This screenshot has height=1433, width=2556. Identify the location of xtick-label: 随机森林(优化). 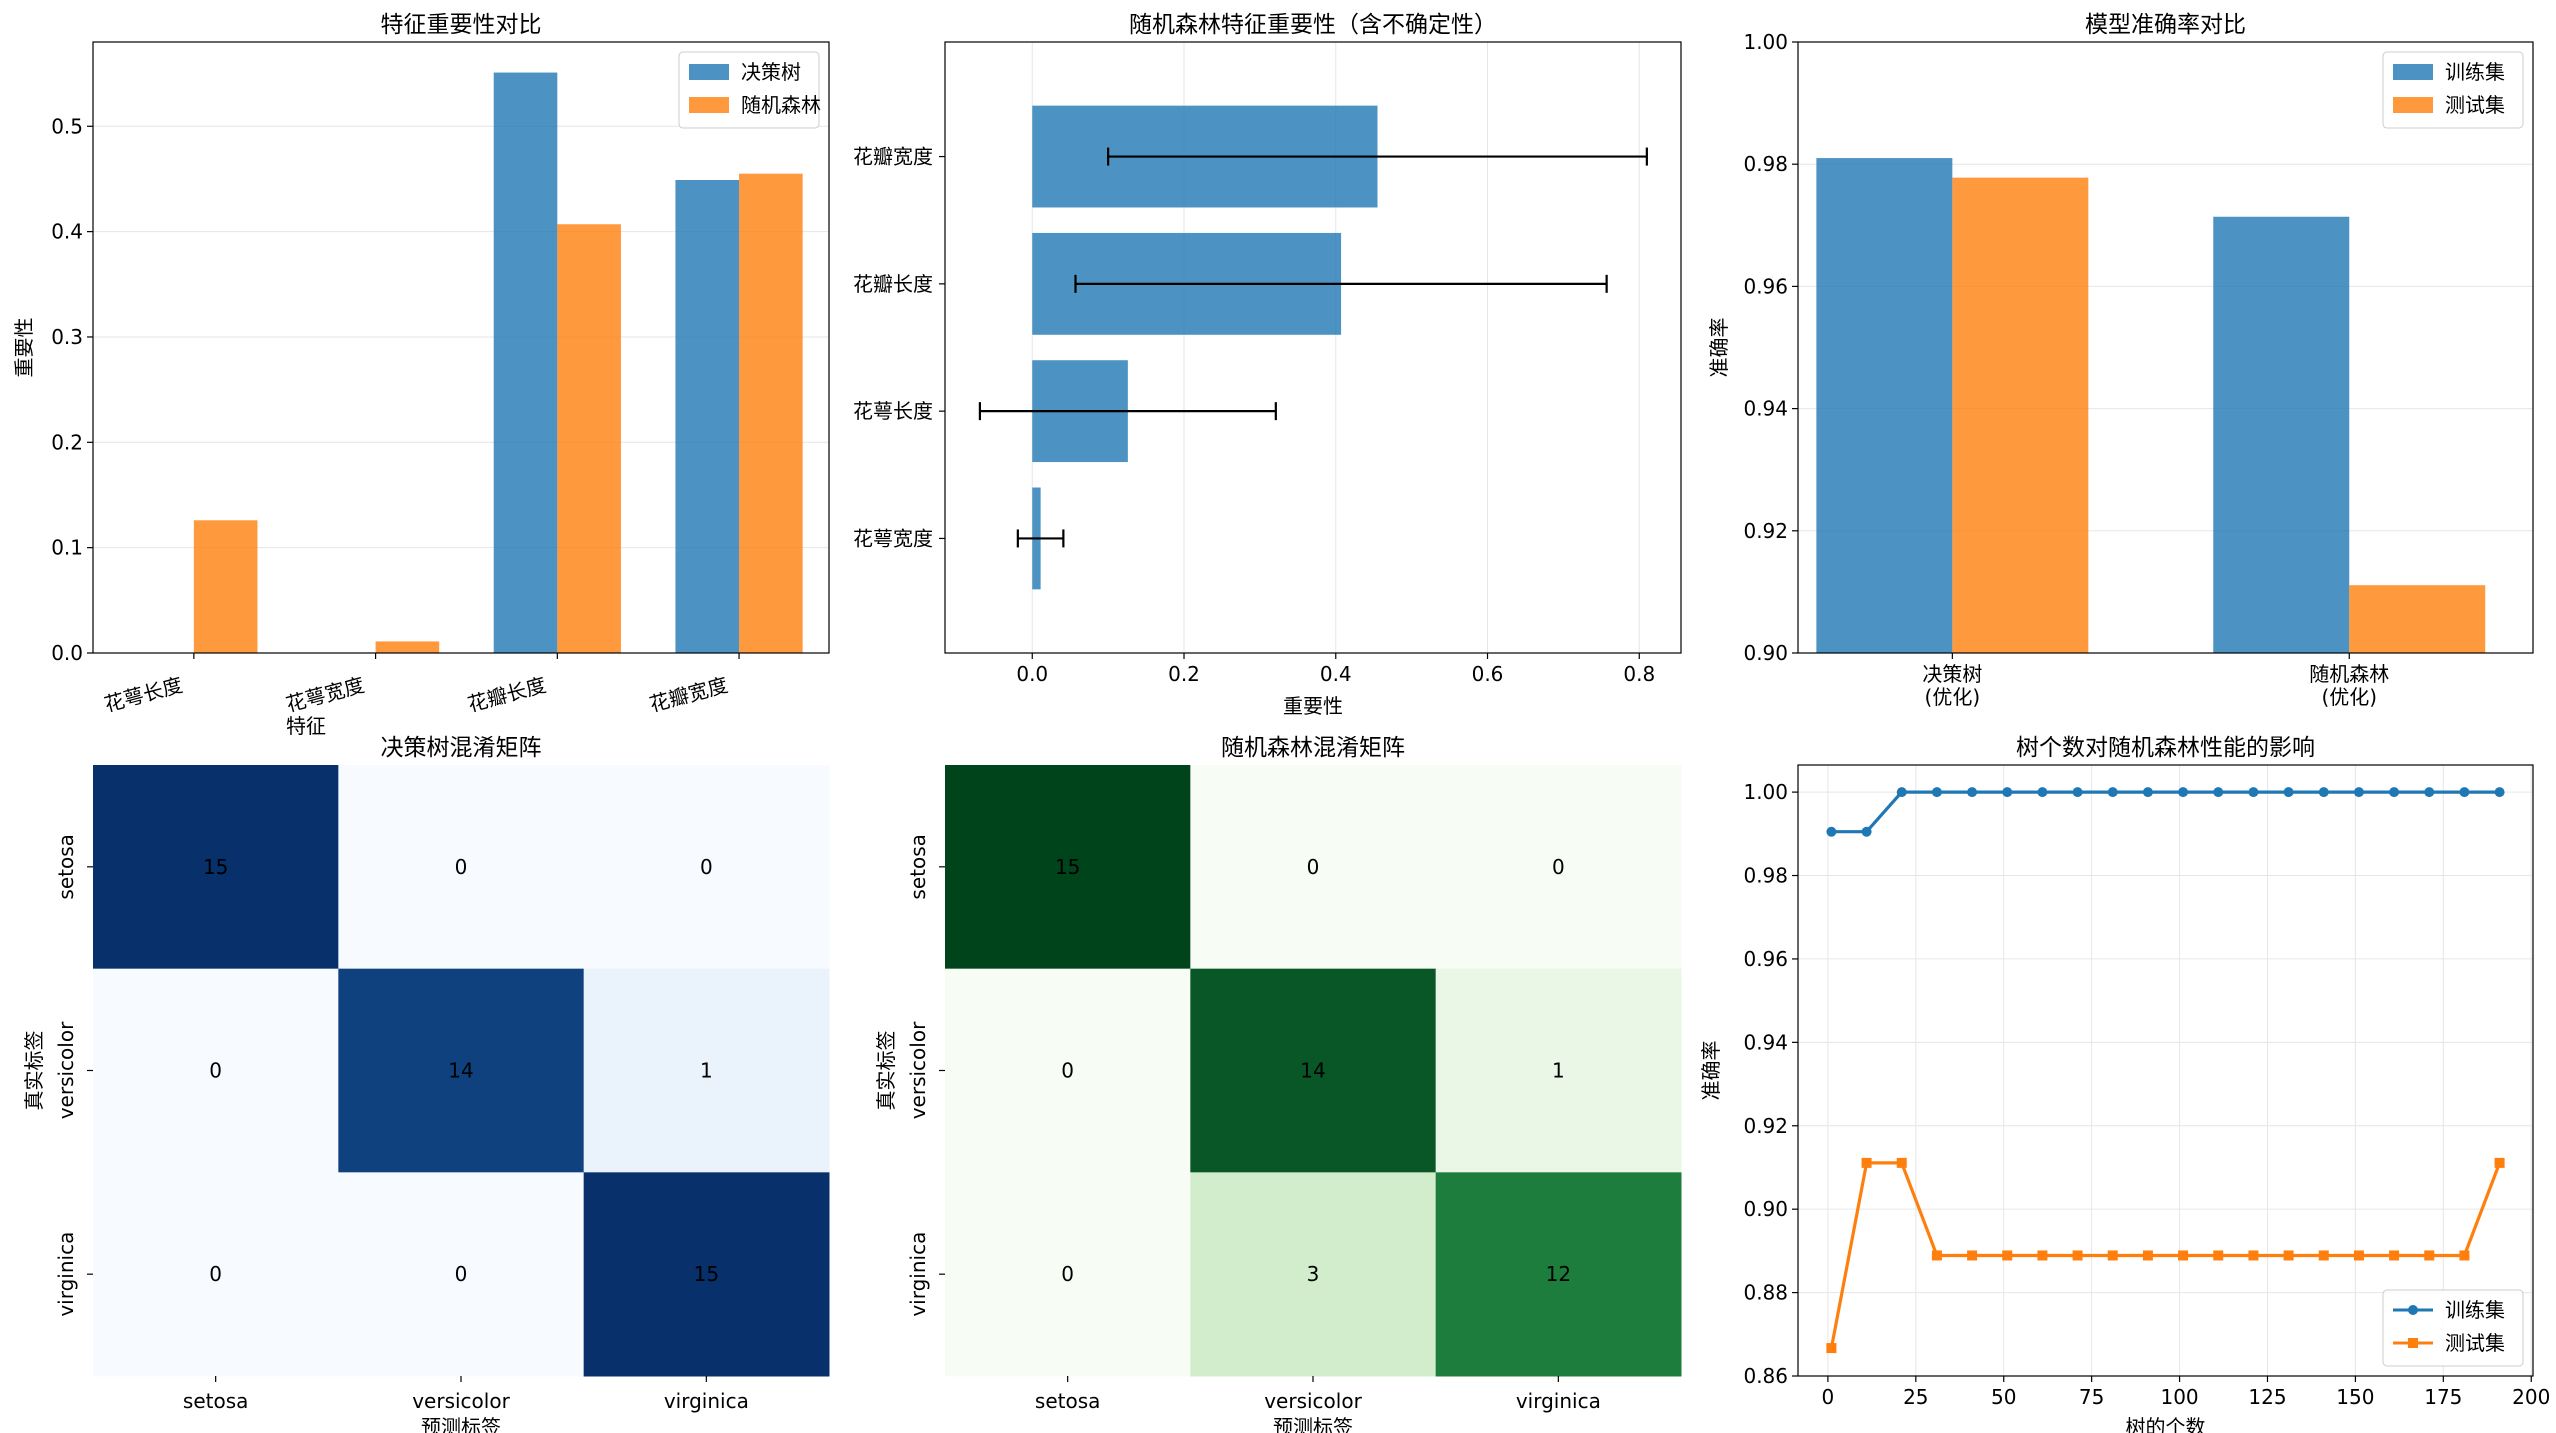
(2349, 685).